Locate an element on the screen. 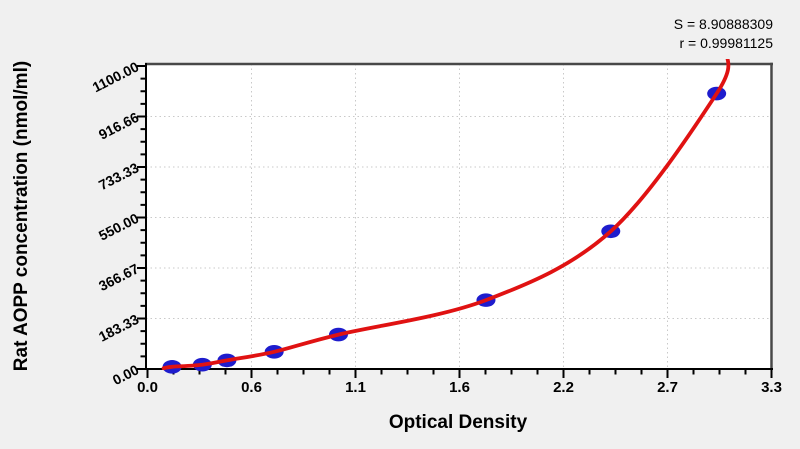  y-tick-label: 366.67 is located at coordinates (119, 277).